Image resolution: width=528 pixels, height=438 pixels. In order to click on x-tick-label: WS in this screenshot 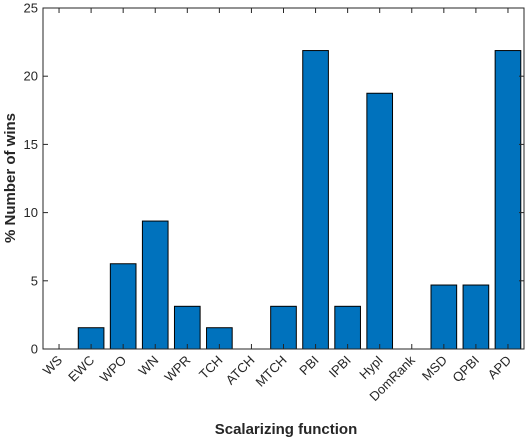, I will do `click(53, 365)`.